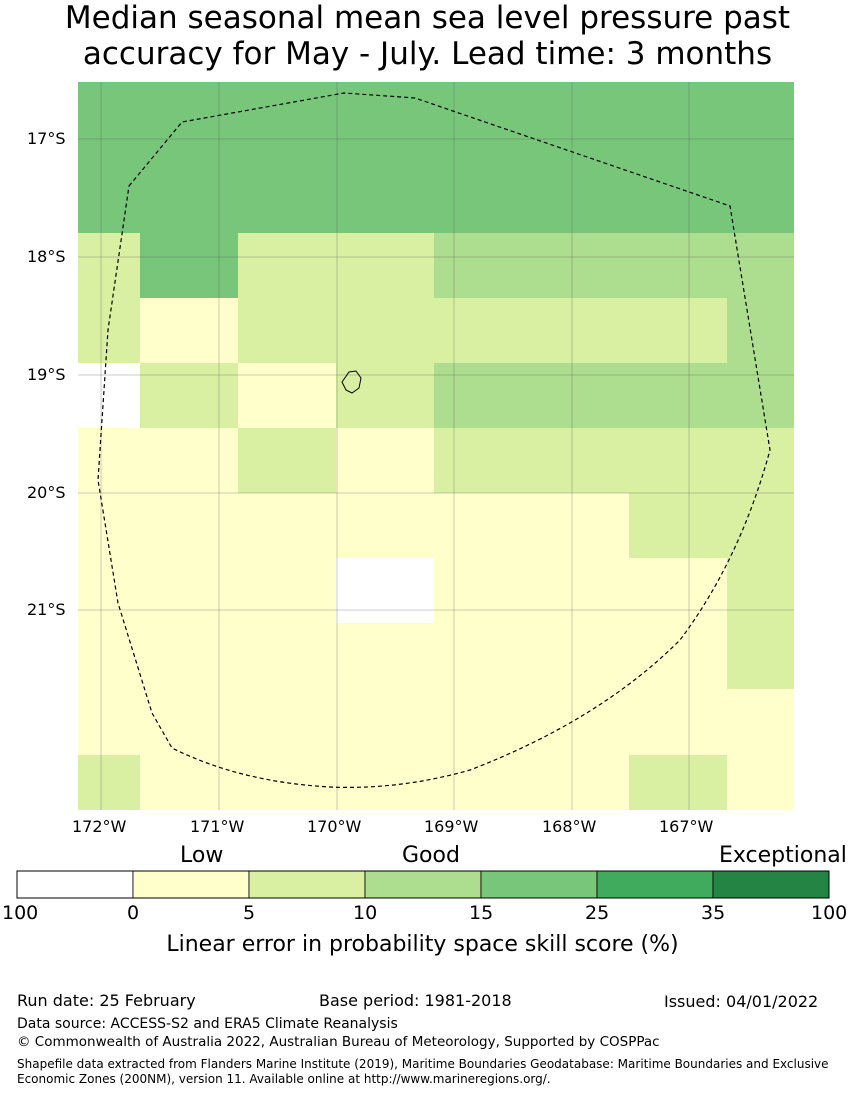  Describe the element at coordinates (365, 913) in the screenshot. I see `colorbar-tick: 10` at that location.